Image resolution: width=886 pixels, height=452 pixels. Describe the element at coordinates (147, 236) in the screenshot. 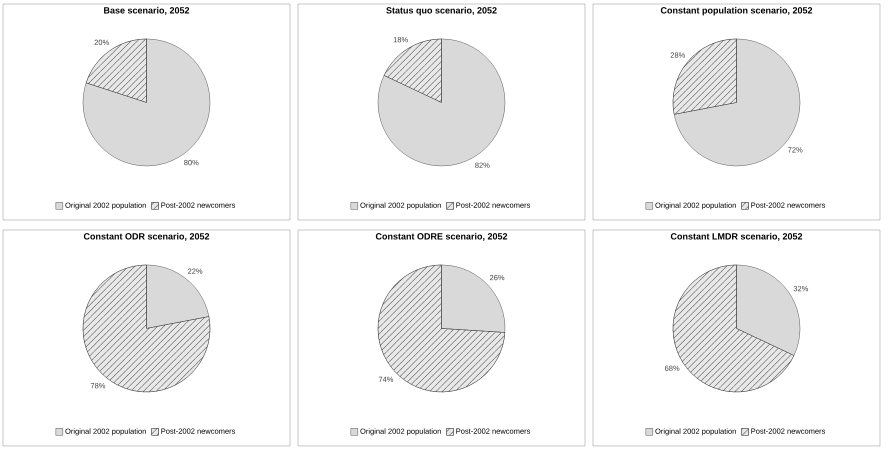

I see `chart-title: Constant ODR scenario, 2052` at that location.